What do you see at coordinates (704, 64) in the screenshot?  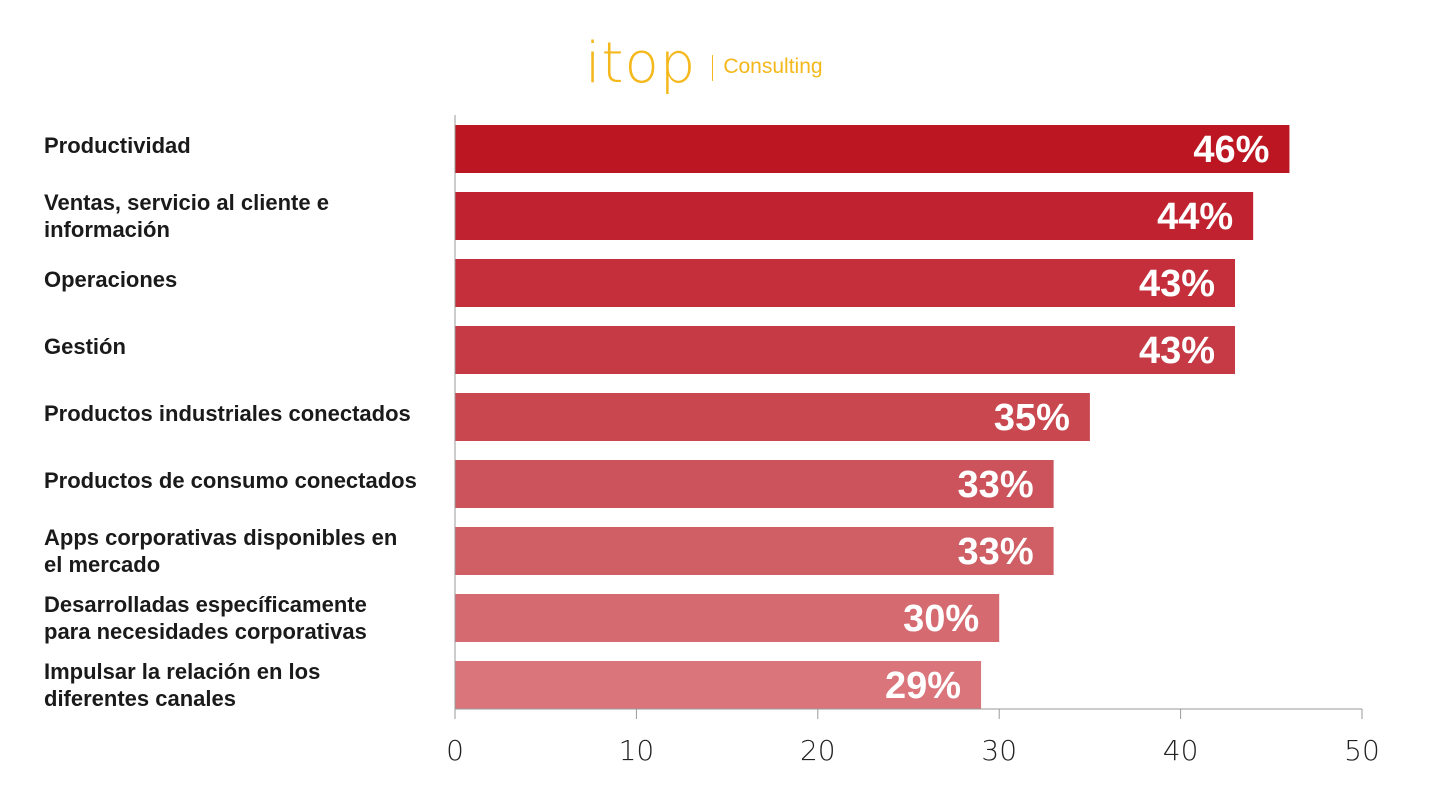 I see `brand-logo: itop Consulting` at bounding box center [704, 64].